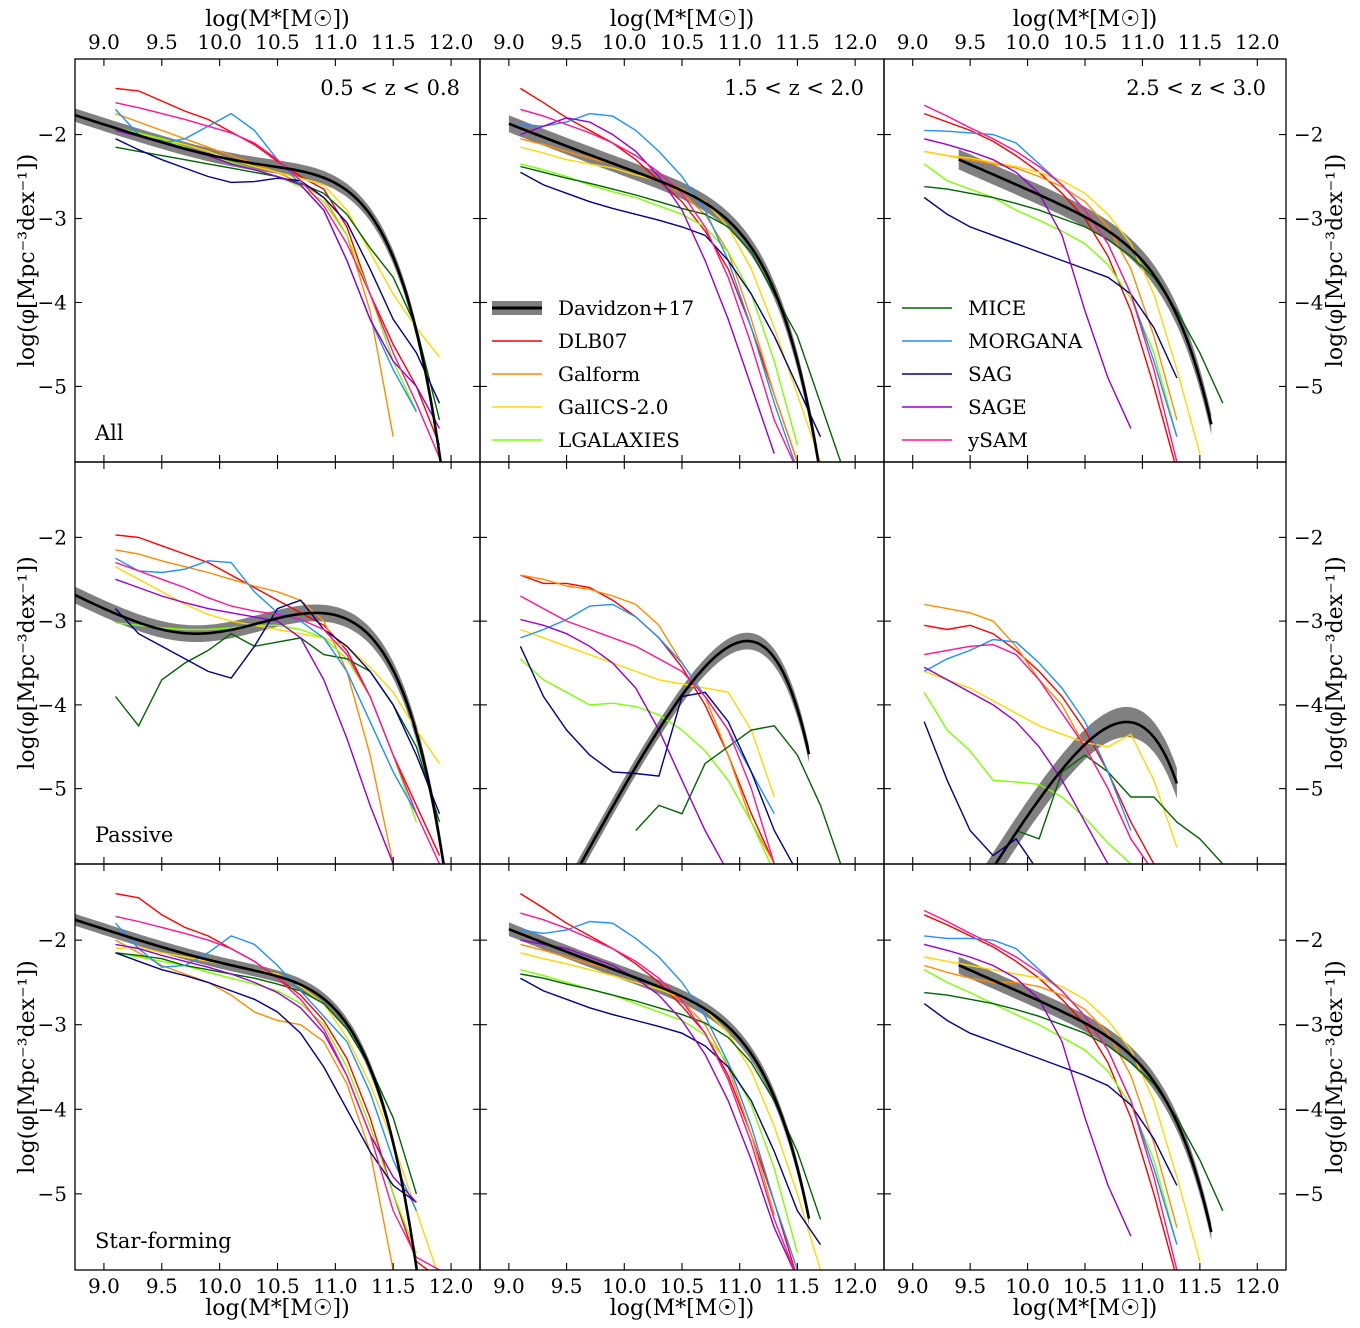  What do you see at coordinates (109, 433) in the screenshot?
I see `population-label: All` at bounding box center [109, 433].